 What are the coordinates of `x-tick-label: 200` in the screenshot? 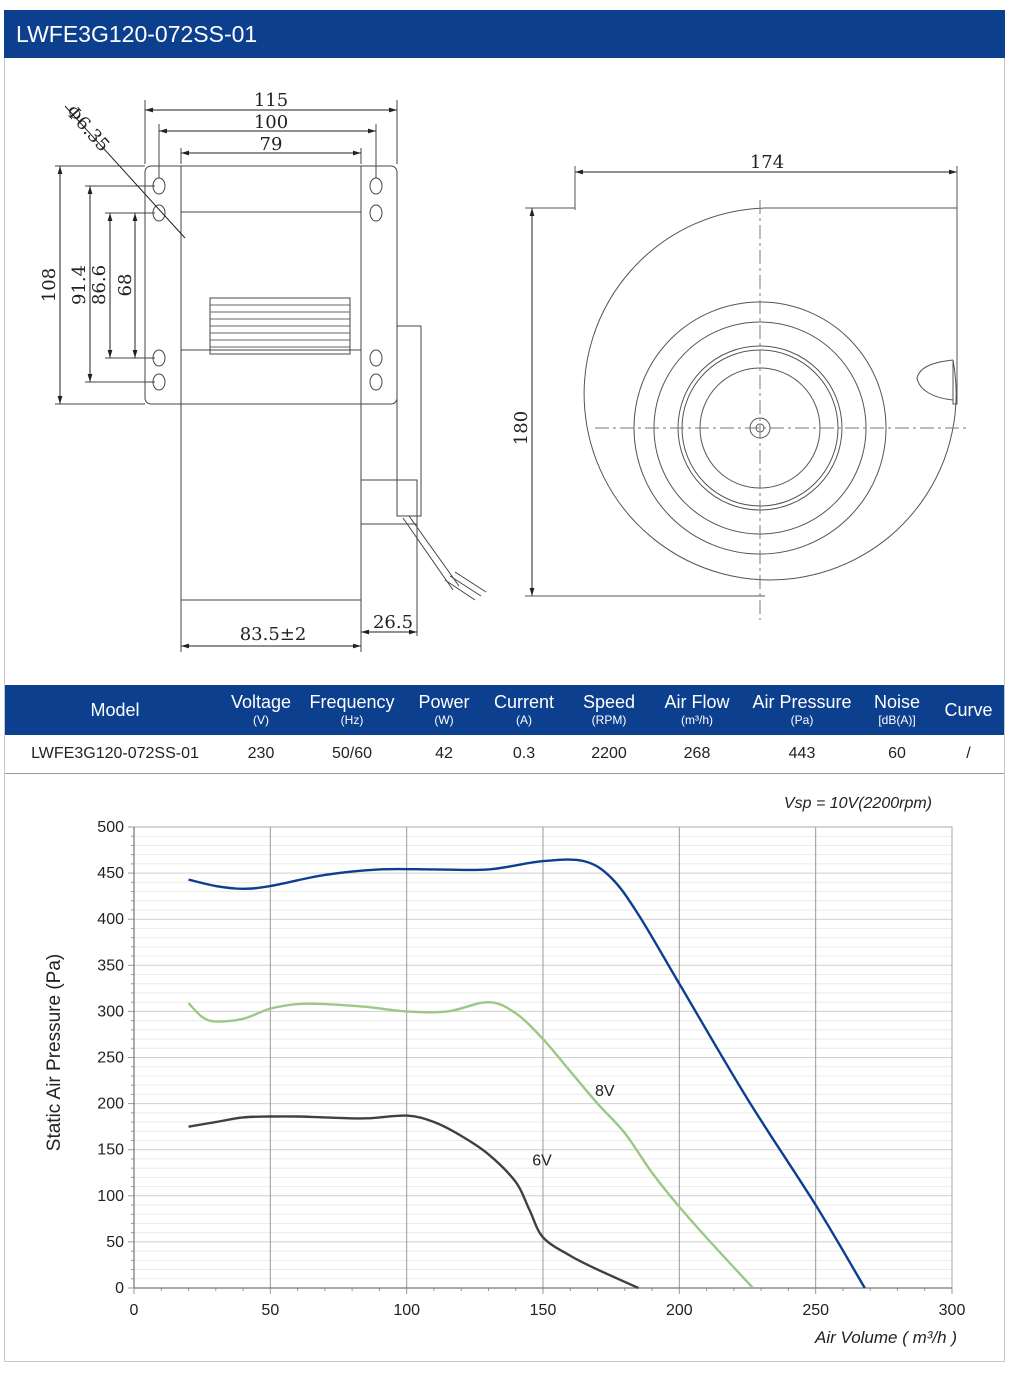 It's located at (679, 1310).